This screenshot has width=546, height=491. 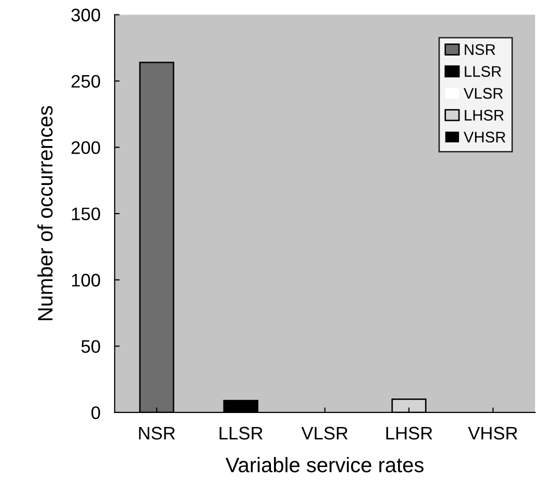 I want to click on y-tick-label: 0, so click(x=95, y=413).